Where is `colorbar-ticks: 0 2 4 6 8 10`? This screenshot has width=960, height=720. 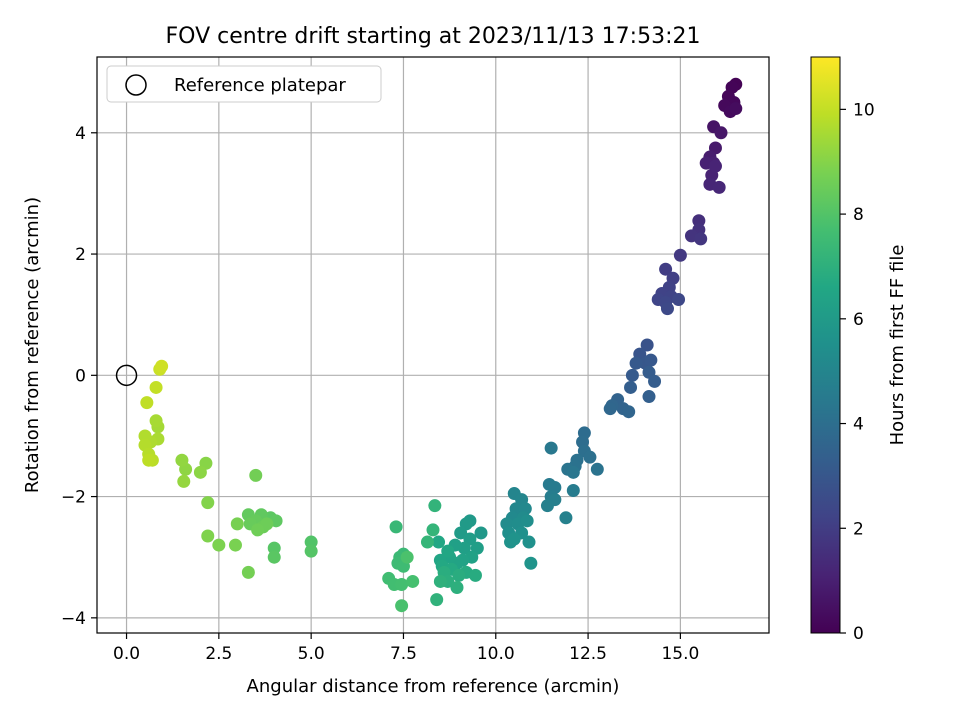
colorbar-ticks: 0 2 4 6 8 10 is located at coordinates (857, 372).